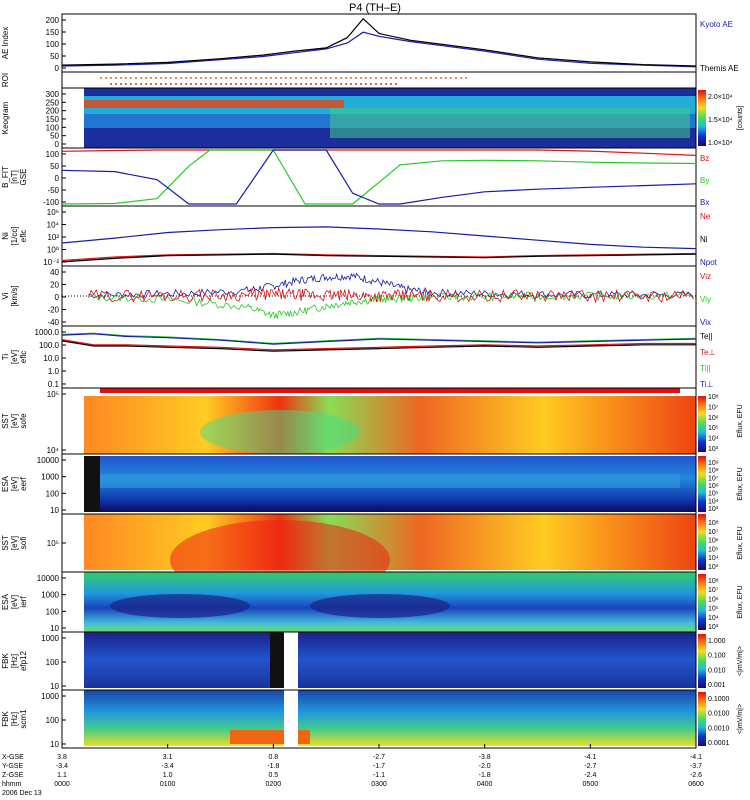 This screenshot has width=750, height=800. I want to click on axis-row-1-value-4: -2.0, so click(485, 766).